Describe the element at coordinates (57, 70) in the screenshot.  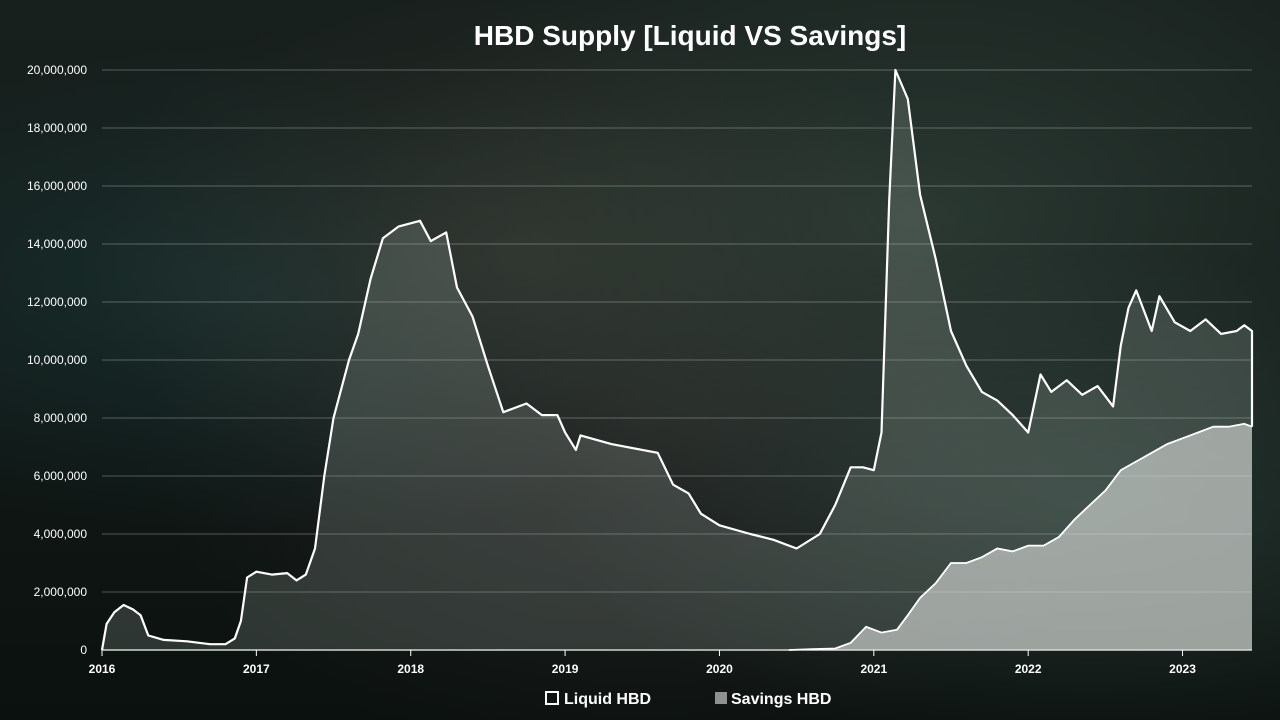
I see `y-tick-label: 20,000,000` at that location.